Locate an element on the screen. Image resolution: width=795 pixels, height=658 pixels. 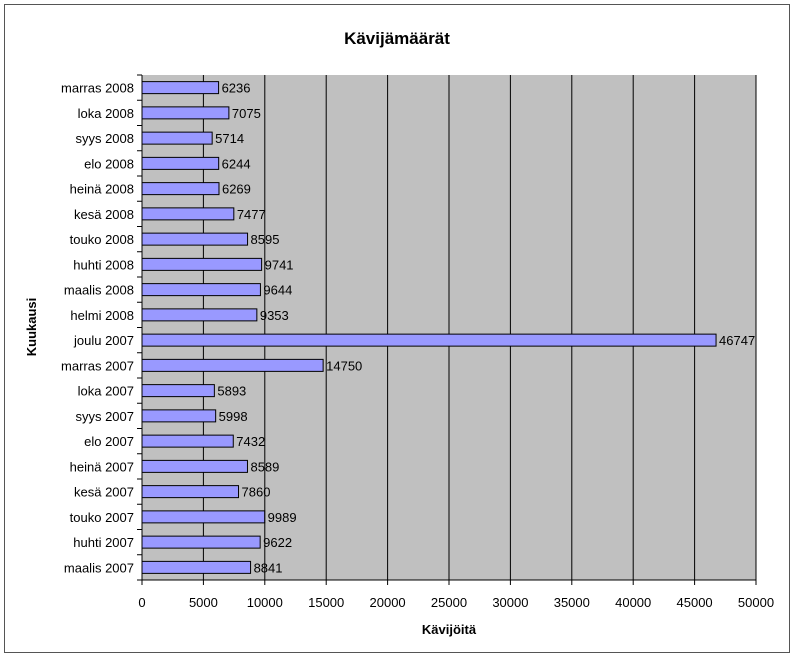
y-tick-label: marras 2008 is located at coordinates (97, 88).